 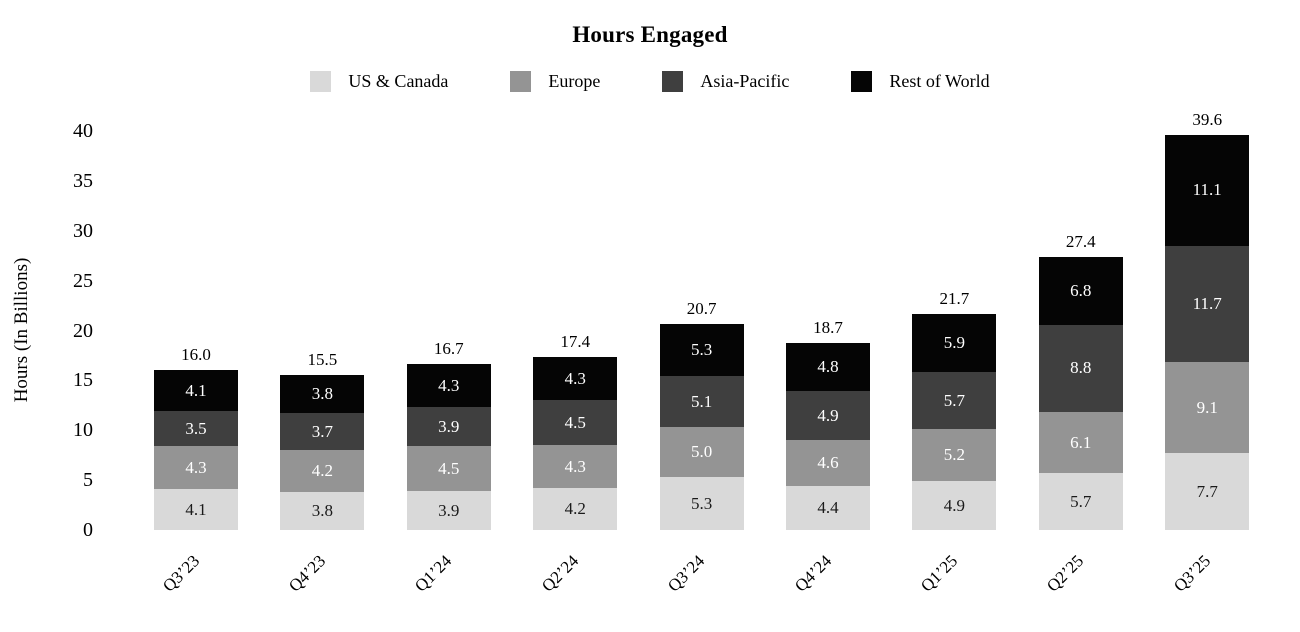 What do you see at coordinates (701, 503) in the screenshot?
I see `bar-segment-us-canada: 5.3` at bounding box center [701, 503].